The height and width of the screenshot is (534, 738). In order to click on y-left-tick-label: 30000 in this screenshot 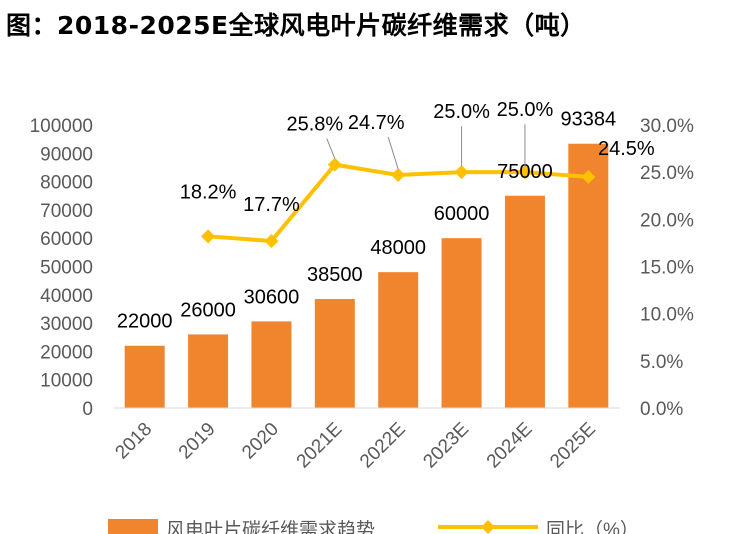, I will do `click(66, 324)`.